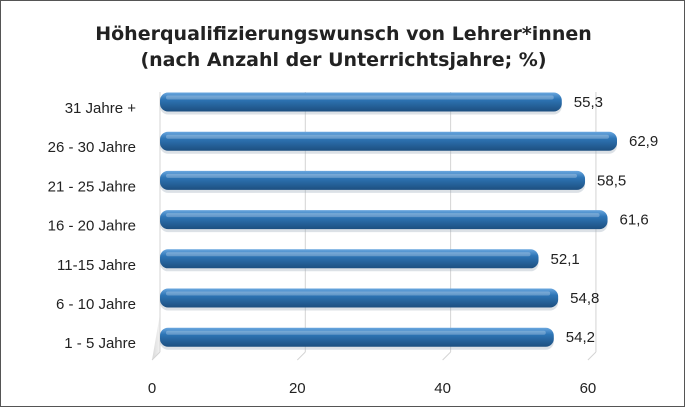 The width and height of the screenshot is (685, 407). Describe the element at coordinates (588, 388) in the screenshot. I see `x-tick-label: 60` at that location.